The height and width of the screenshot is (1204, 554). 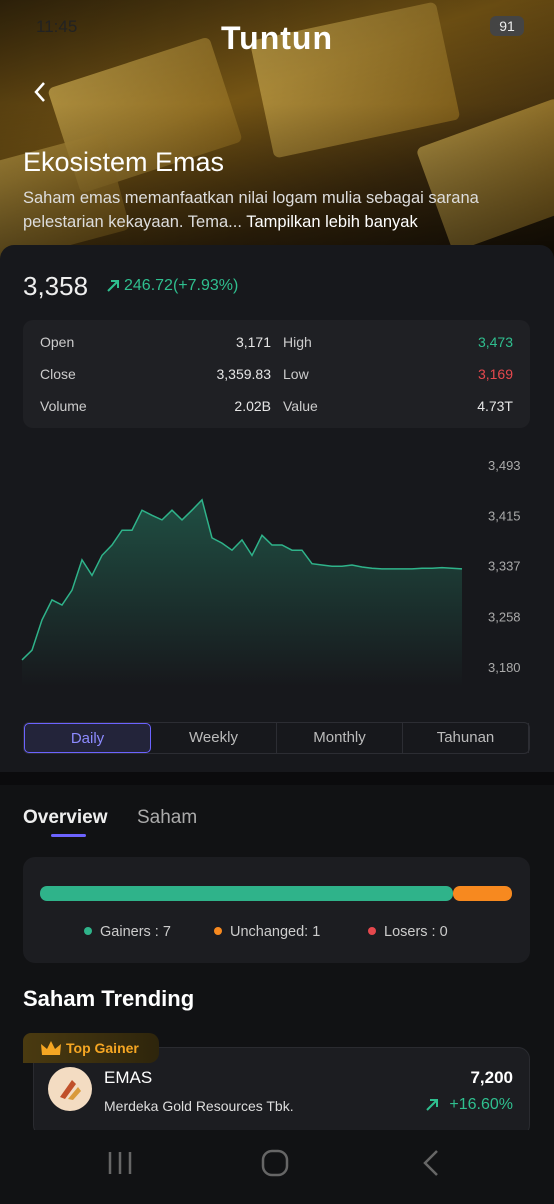 What do you see at coordinates (491, 1077) in the screenshot?
I see `stock-price: 7,200` at bounding box center [491, 1077].